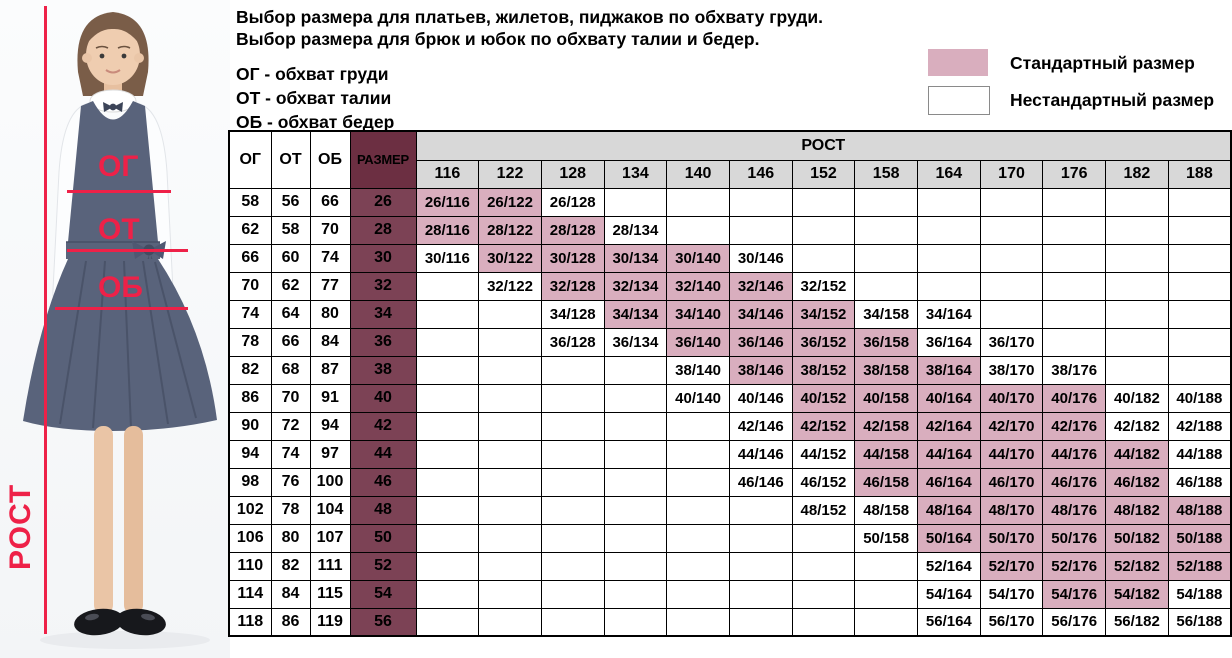 Image resolution: width=1232 pixels, height=658 pixels. What do you see at coordinates (447, 258) in the screenshot?
I see `size-height-cell-30-116: 30/116` at bounding box center [447, 258].